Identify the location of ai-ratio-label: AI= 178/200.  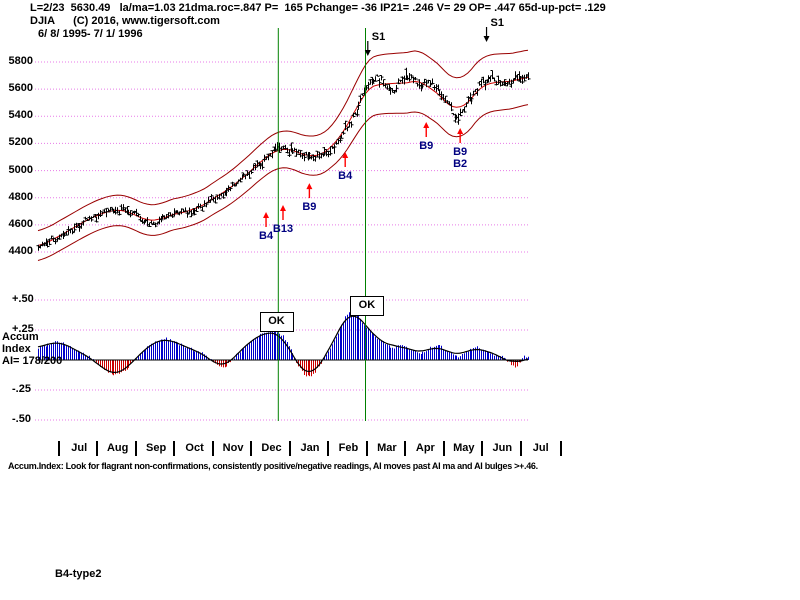
(32, 361).